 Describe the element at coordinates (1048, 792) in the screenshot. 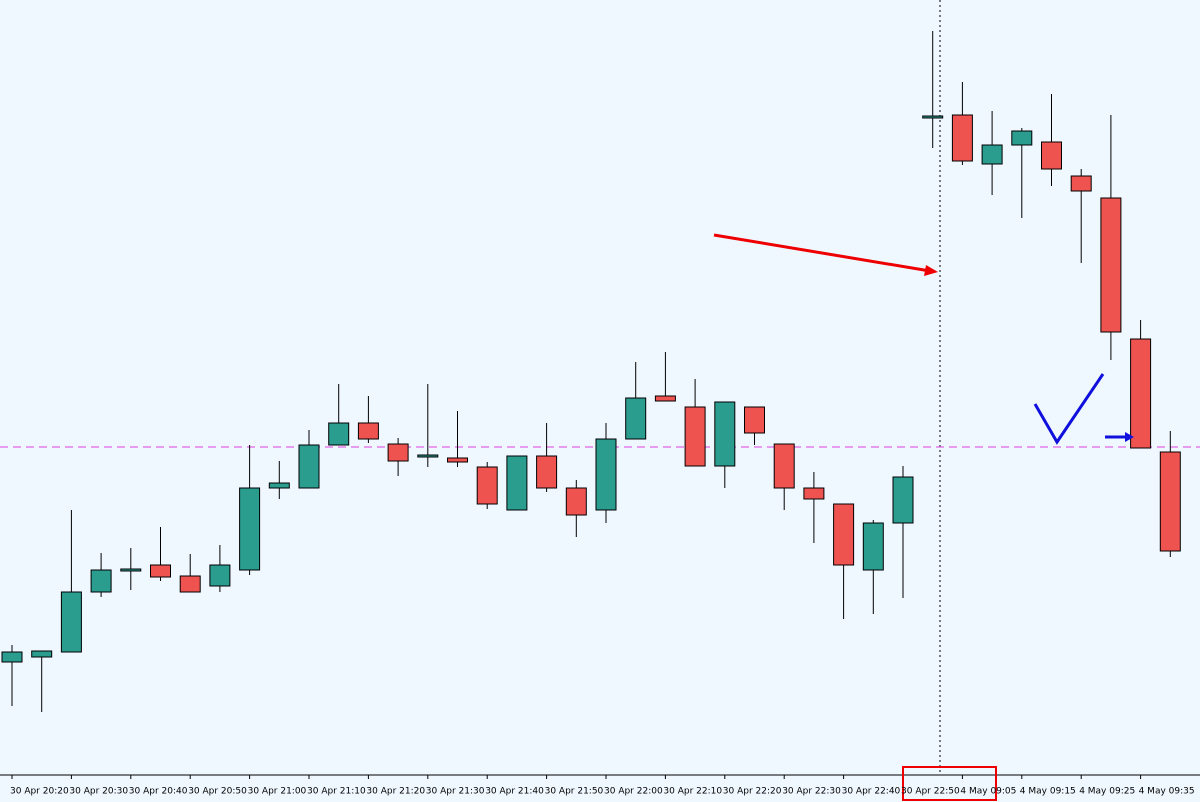

I see `x-tick-label: 4 May 09:15` at that location.